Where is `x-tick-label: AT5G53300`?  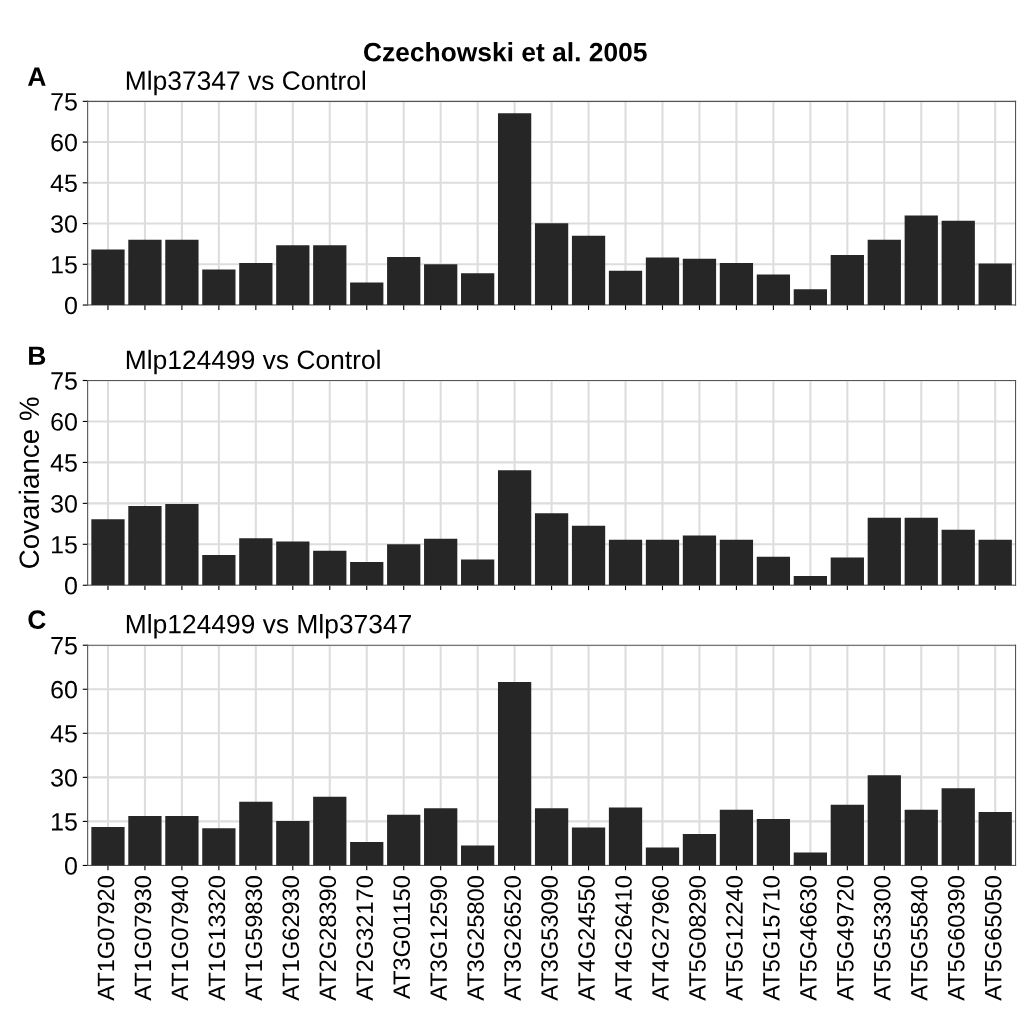 x-tick-label: AT5G53300 is located at coordinates (882, 938).